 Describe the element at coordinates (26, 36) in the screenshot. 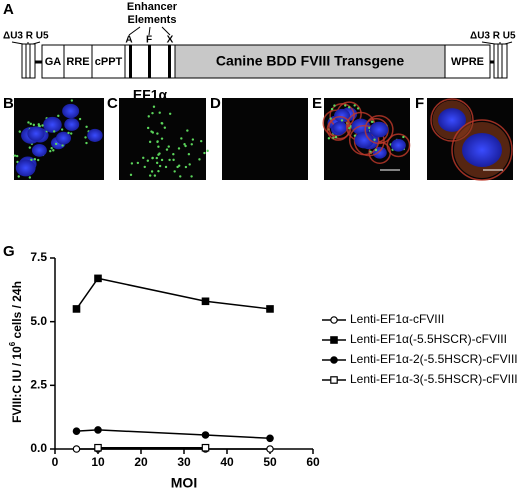

I see `ltr-label: ΔU3 R U5` at that location.